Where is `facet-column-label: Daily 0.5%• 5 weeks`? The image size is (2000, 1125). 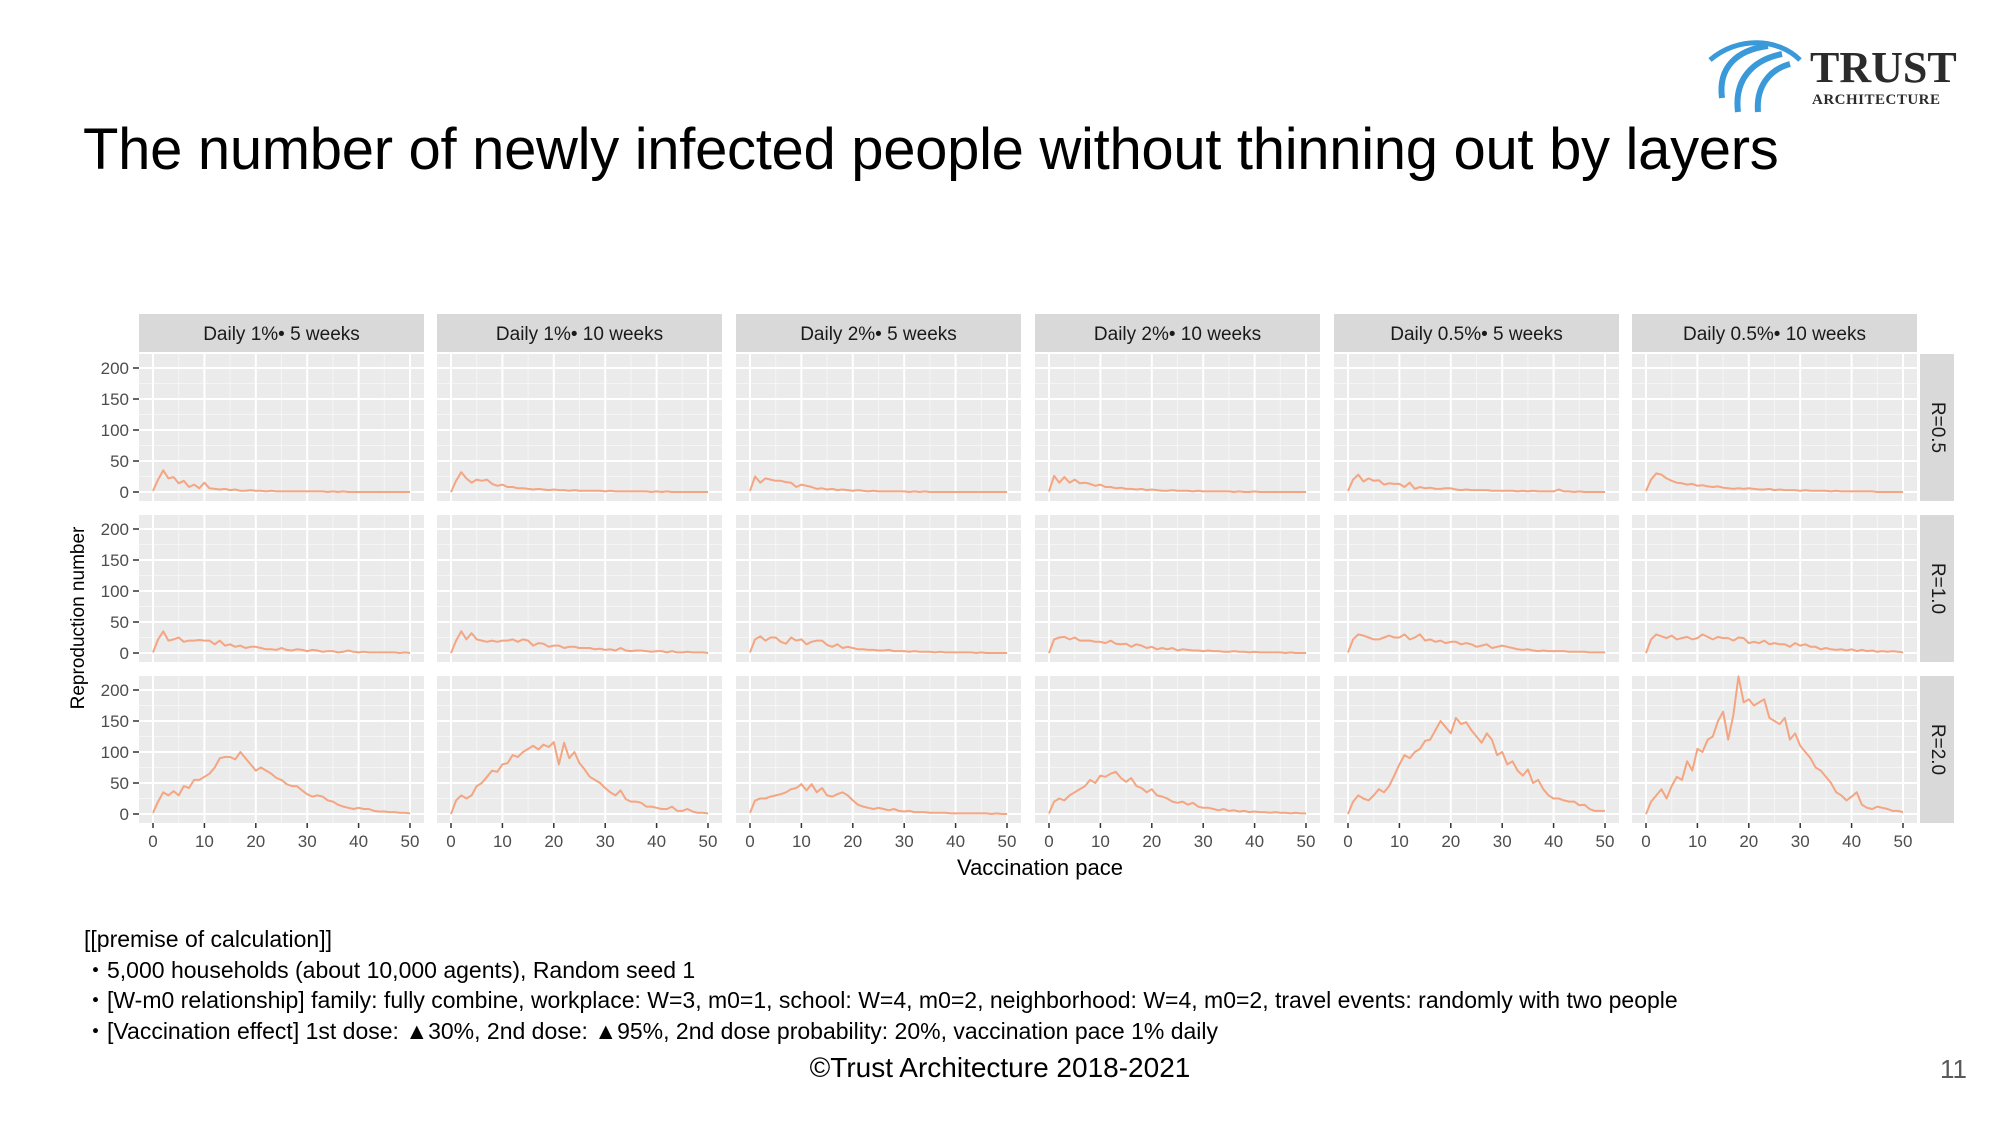 facet-column-label: Daily 0.5%• 5 weeks is located at coordinates (1476, 334).